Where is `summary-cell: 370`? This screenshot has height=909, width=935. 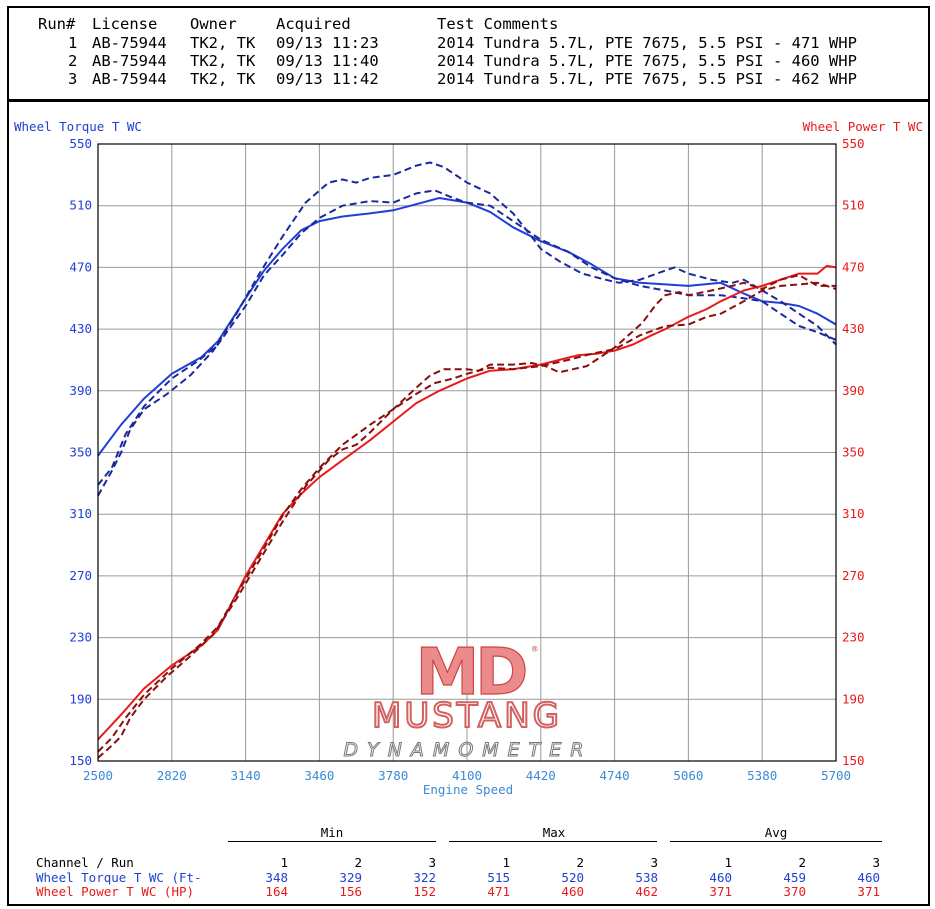 summary-cell: 370 is located at coordinates (794, 891).